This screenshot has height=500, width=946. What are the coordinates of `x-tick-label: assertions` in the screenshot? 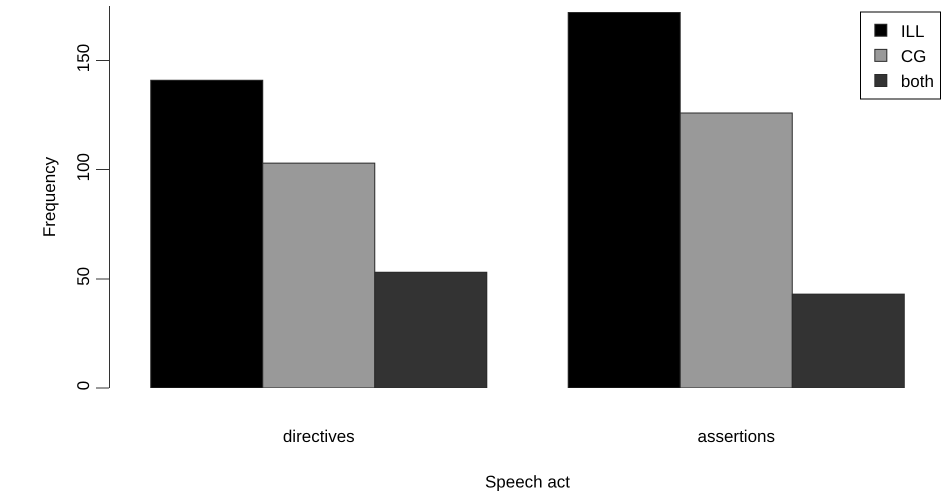 It's located at (736, 436).